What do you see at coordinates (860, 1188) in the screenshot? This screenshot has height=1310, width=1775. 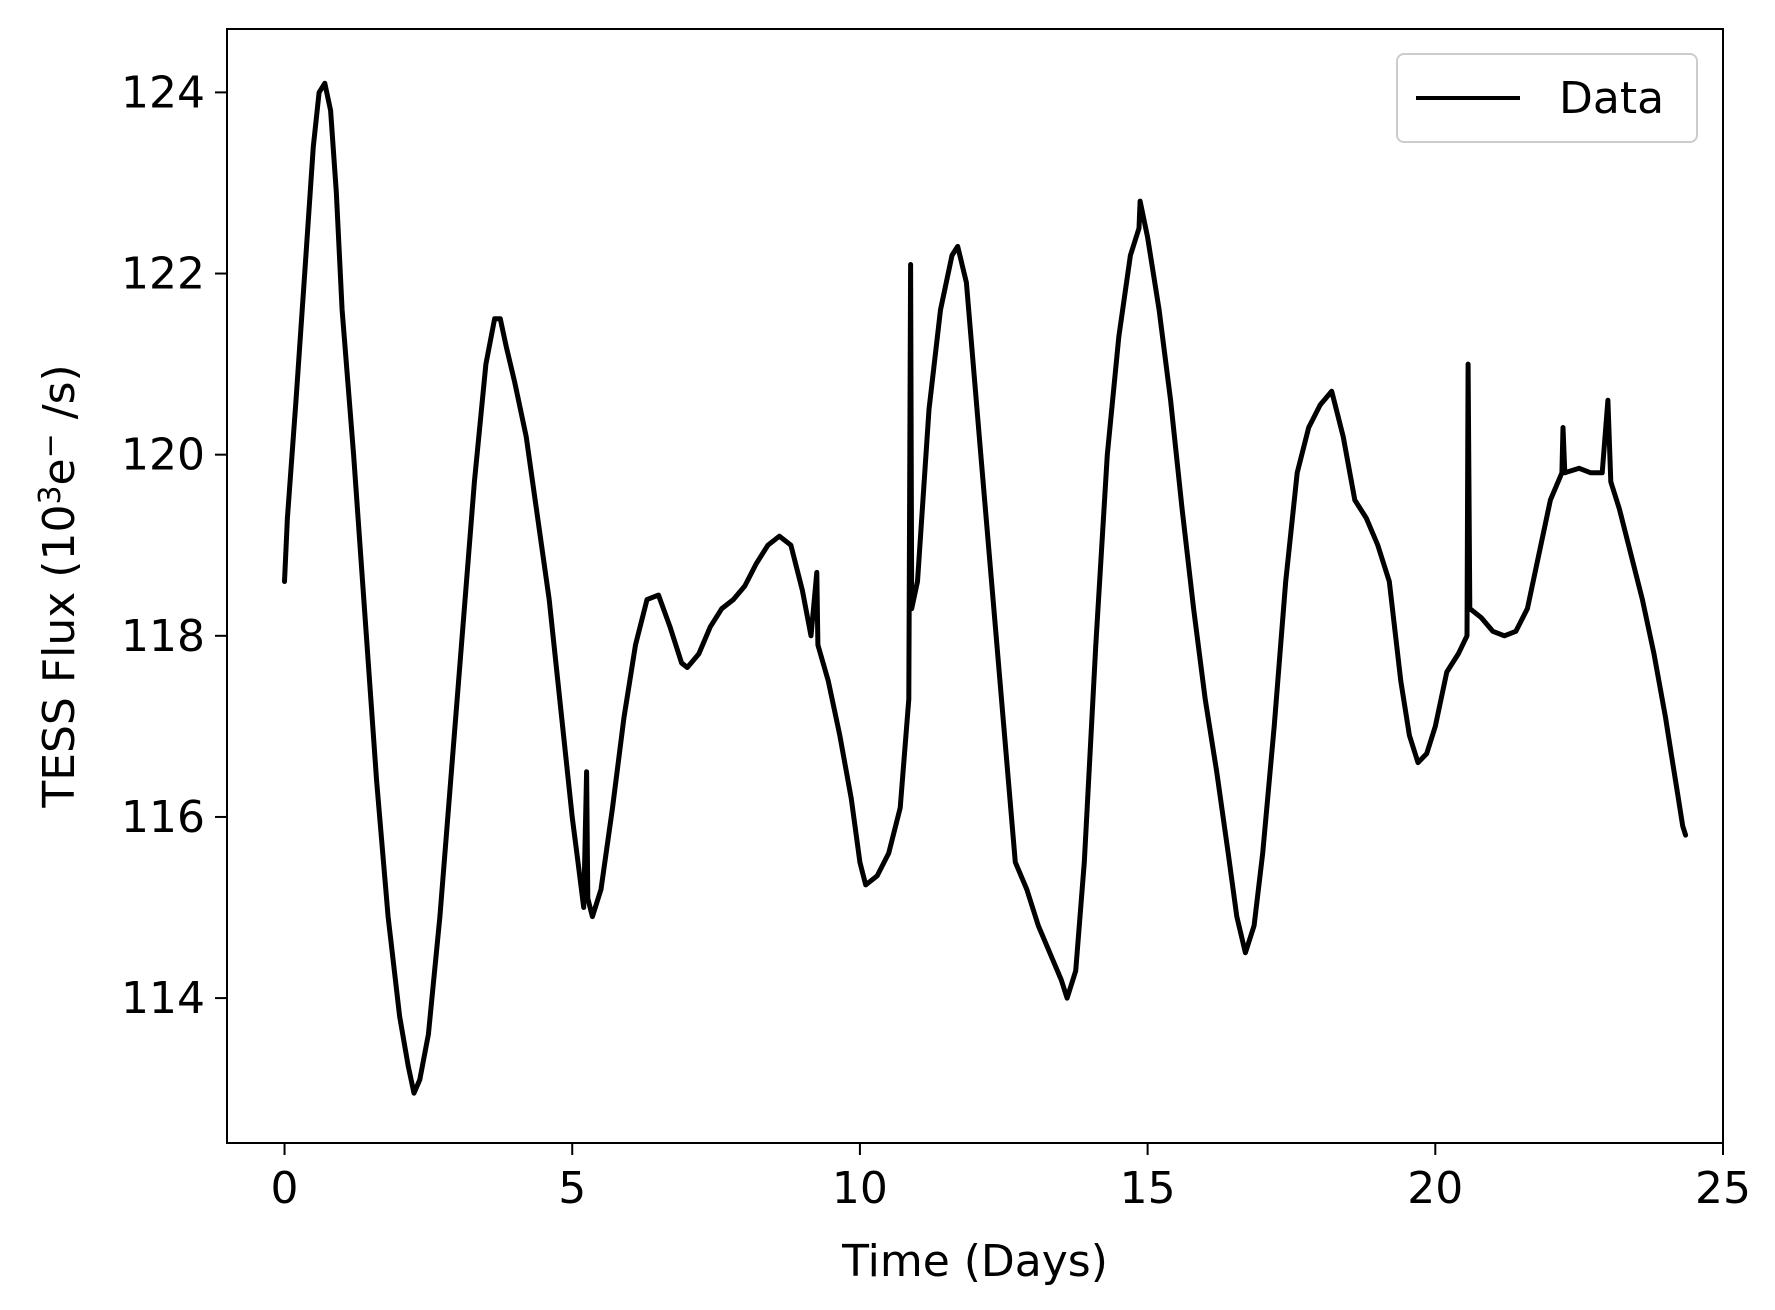 I see `x-tick-label: 10` at bounding box center [860, 1188].